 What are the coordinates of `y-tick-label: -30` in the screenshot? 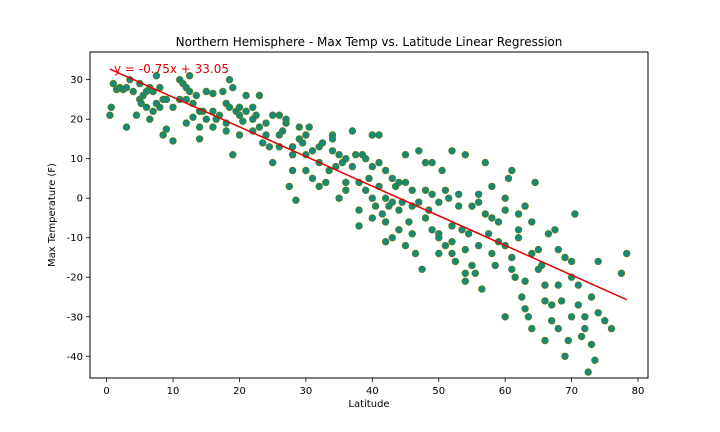 It's located at (75, 317).